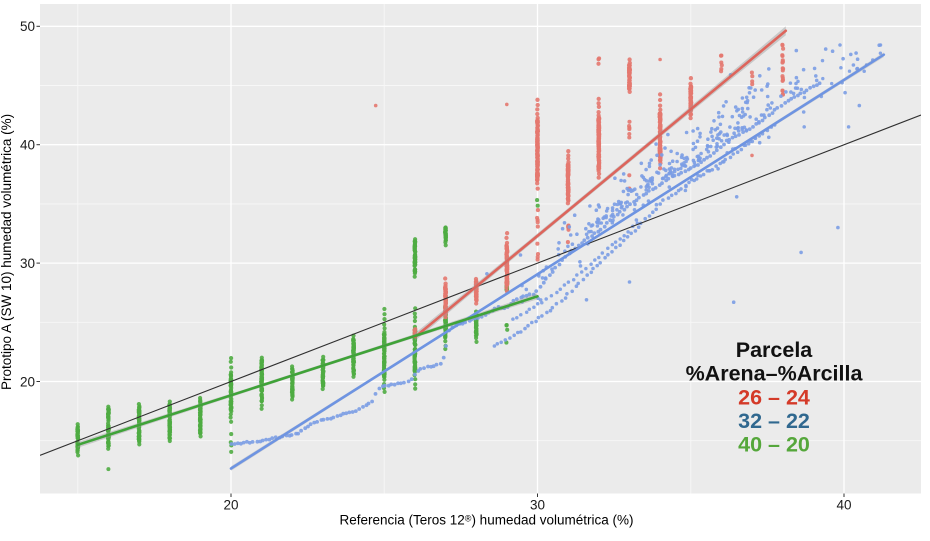 The width and height of the screenshot is (930, 541). I want to click on svg-text: Parcela, so click(775, 350).